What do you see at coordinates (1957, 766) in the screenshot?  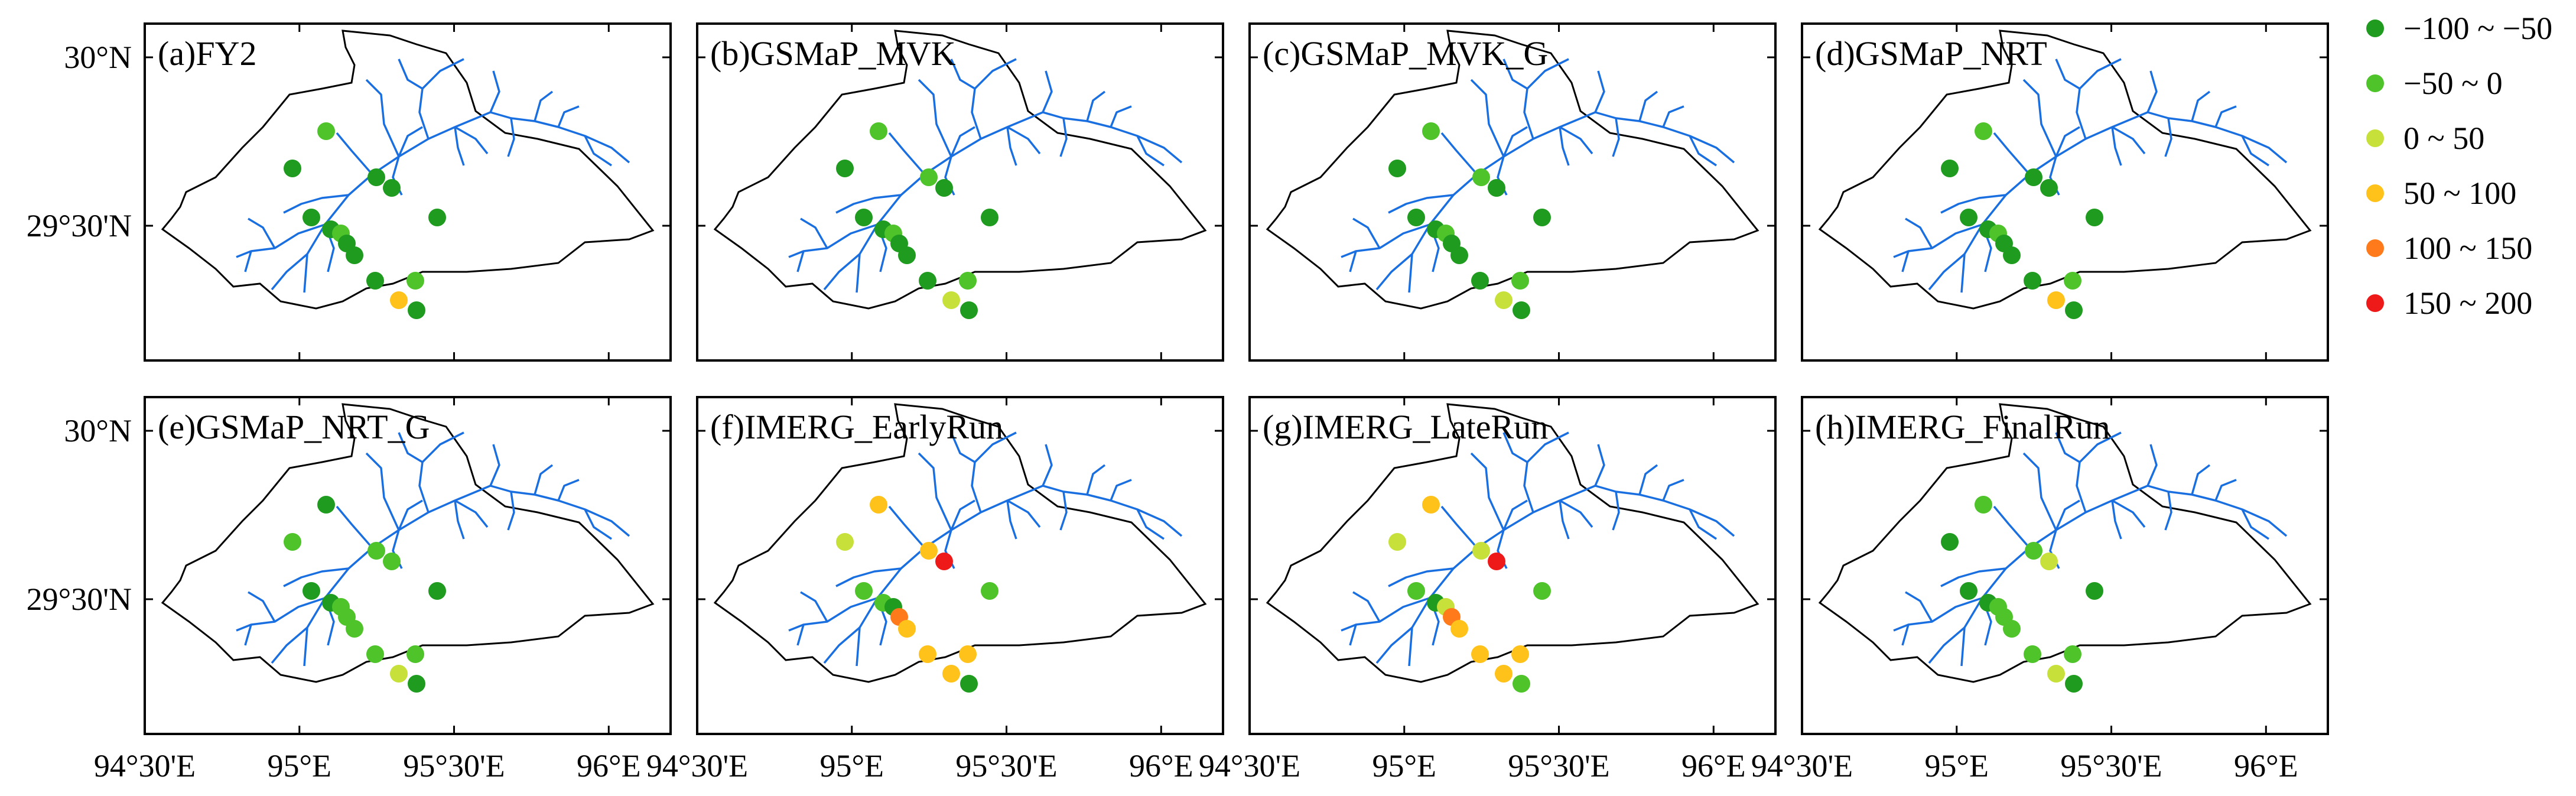 I see `x-tick-label: 95°E` at bounding box center [1957, 766].